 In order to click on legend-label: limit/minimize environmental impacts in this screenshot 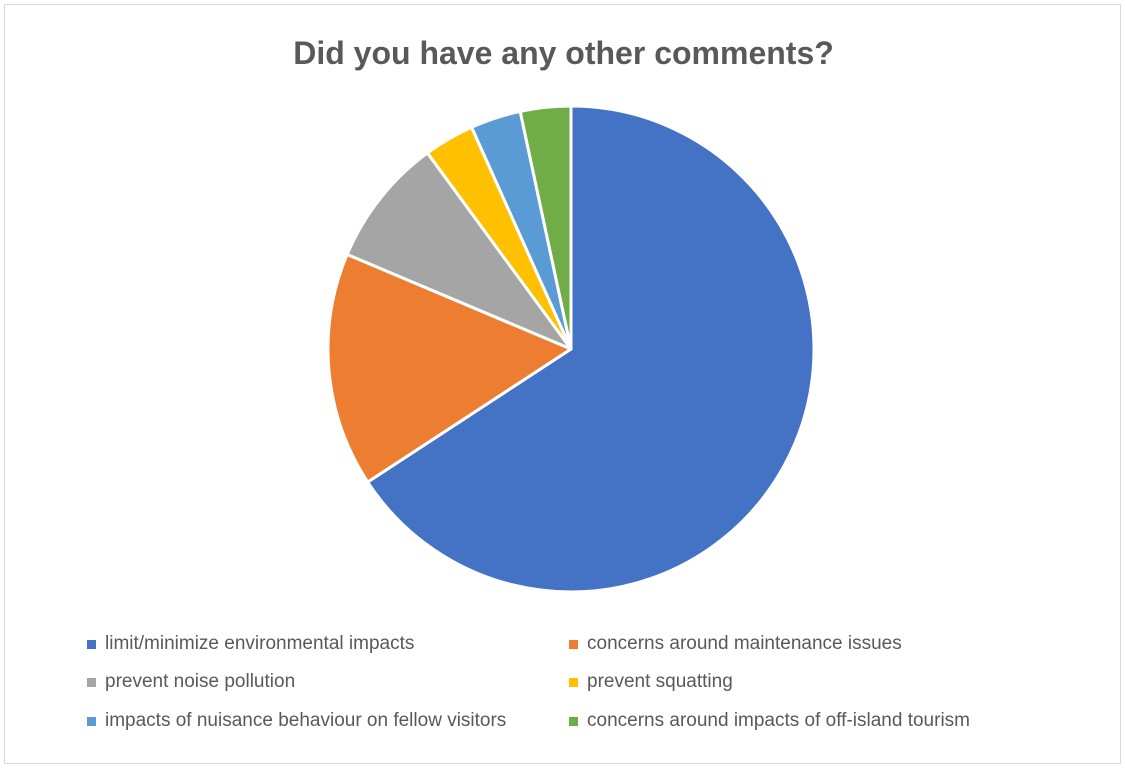, I will do `click(260, 643)`.